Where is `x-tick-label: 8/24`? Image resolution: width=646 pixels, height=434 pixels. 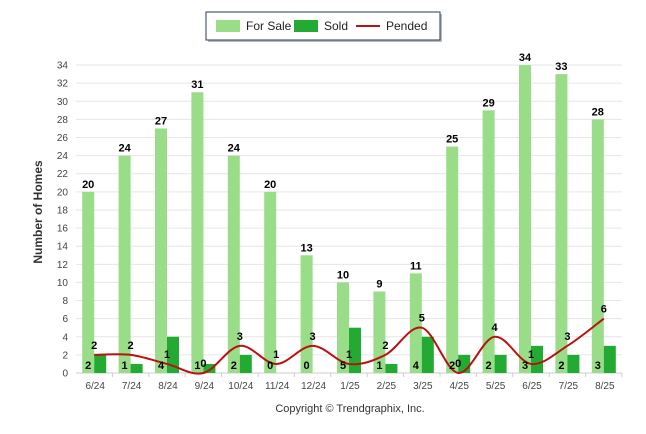
x-tick-label: 8/24 is located at coordinates (168, 386).